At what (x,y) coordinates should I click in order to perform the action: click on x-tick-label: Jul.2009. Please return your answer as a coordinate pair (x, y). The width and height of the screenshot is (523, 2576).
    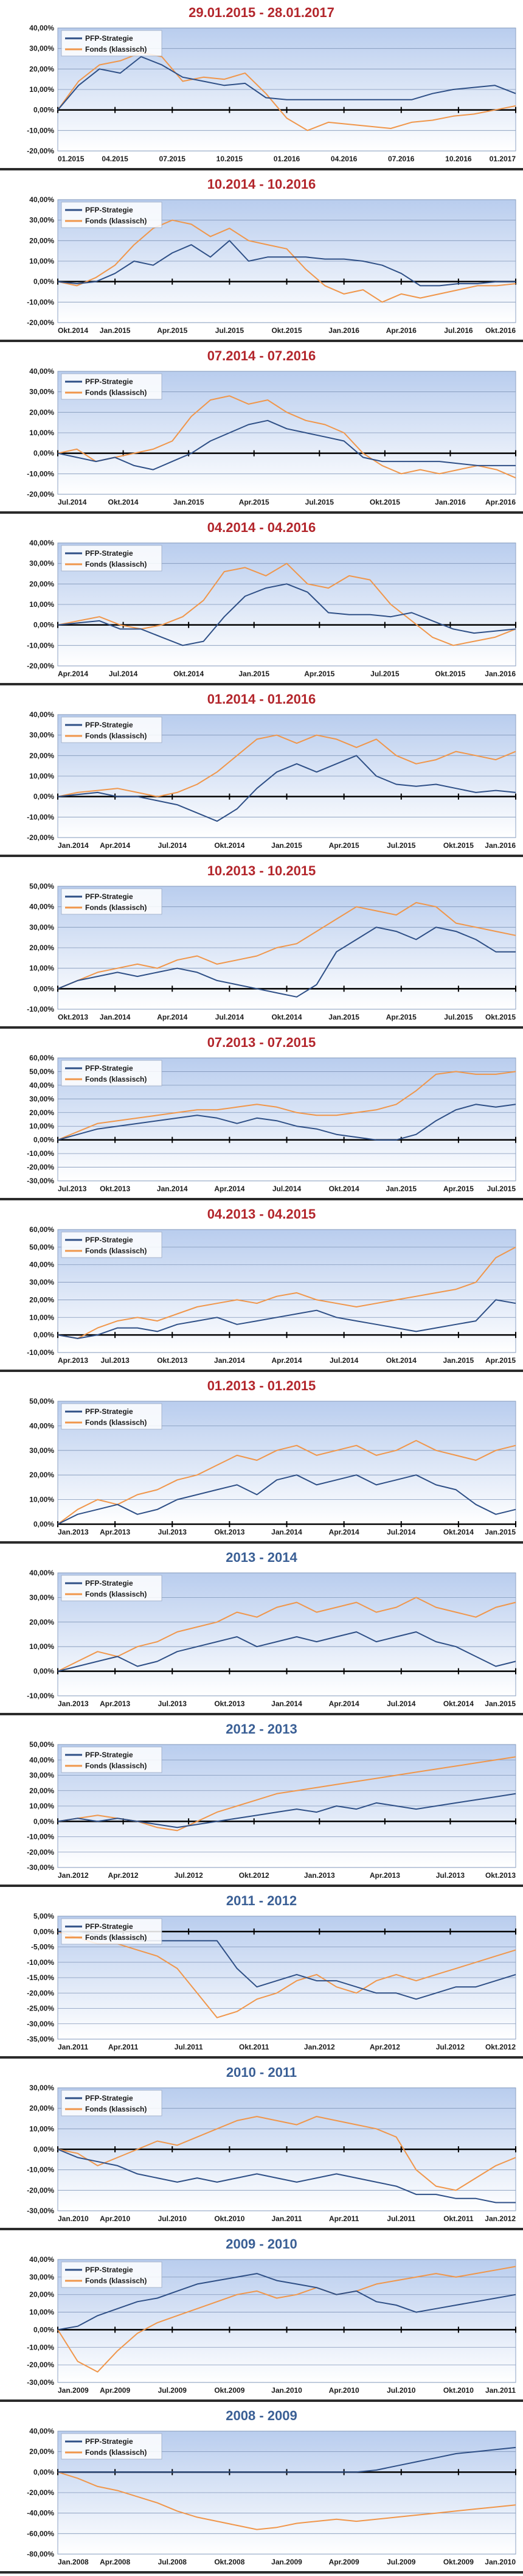
    Looking at the image, I should click on (401, 2562).